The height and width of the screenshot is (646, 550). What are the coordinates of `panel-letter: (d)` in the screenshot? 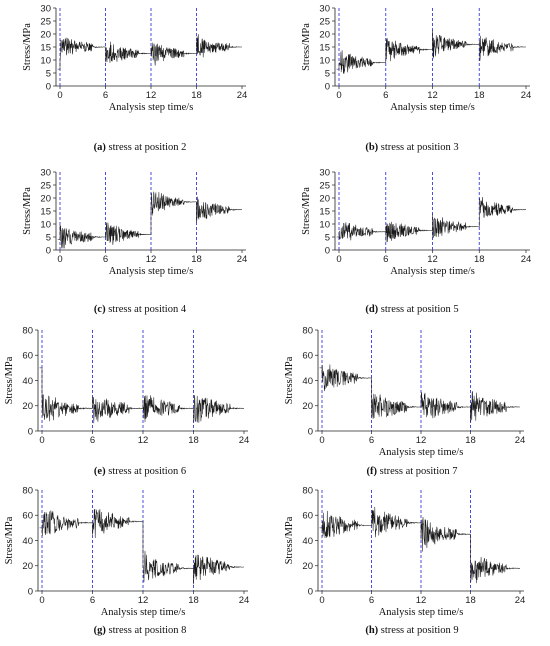 It's located at (371, 309).